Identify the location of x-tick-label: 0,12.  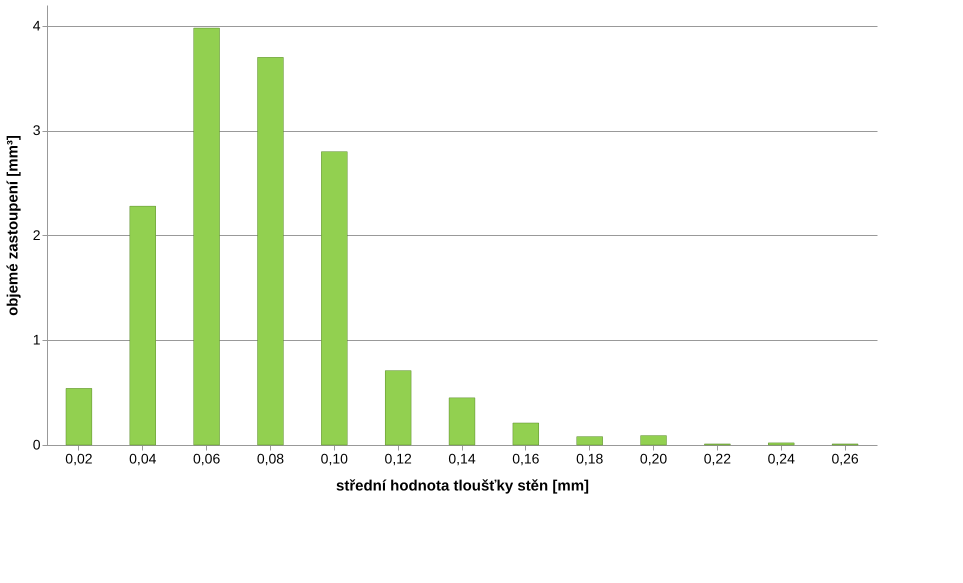
(398, 458).